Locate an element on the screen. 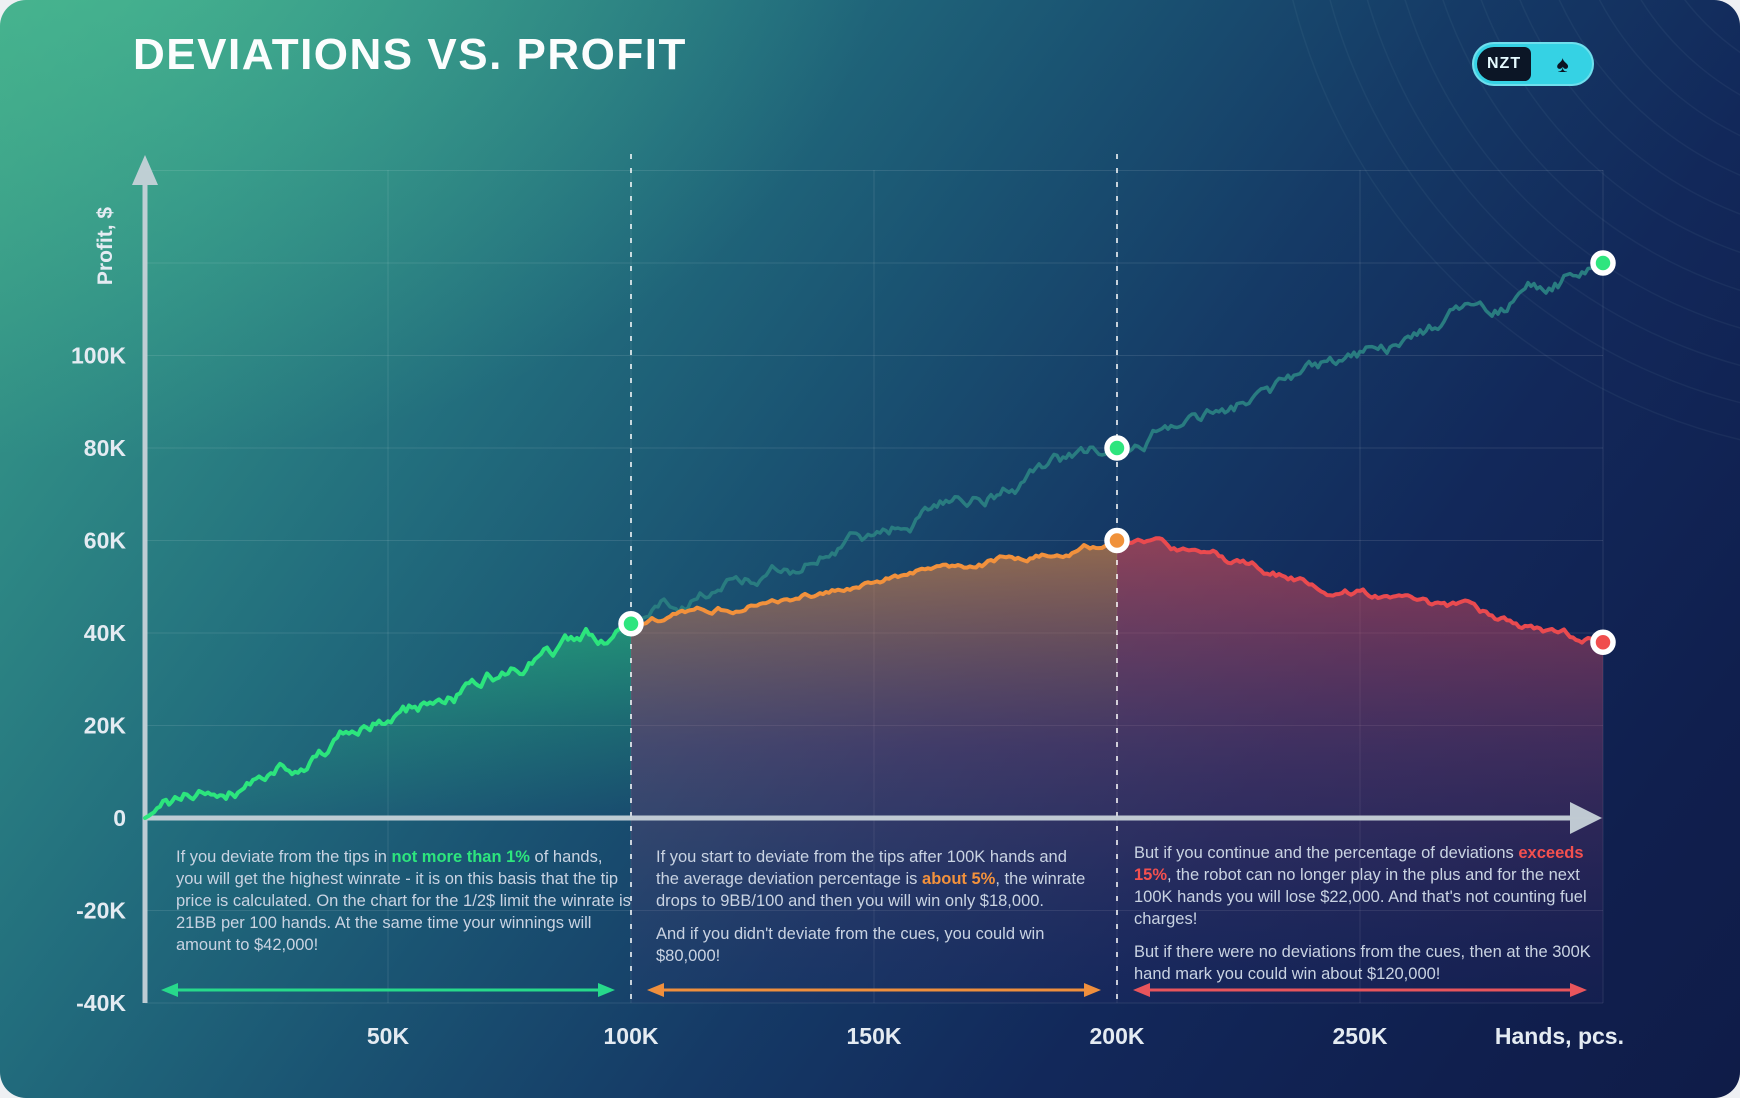 The width and height of the screenshot is (1740, 1098). x-tick-label: 100K is located at coordinates (631, 1036).